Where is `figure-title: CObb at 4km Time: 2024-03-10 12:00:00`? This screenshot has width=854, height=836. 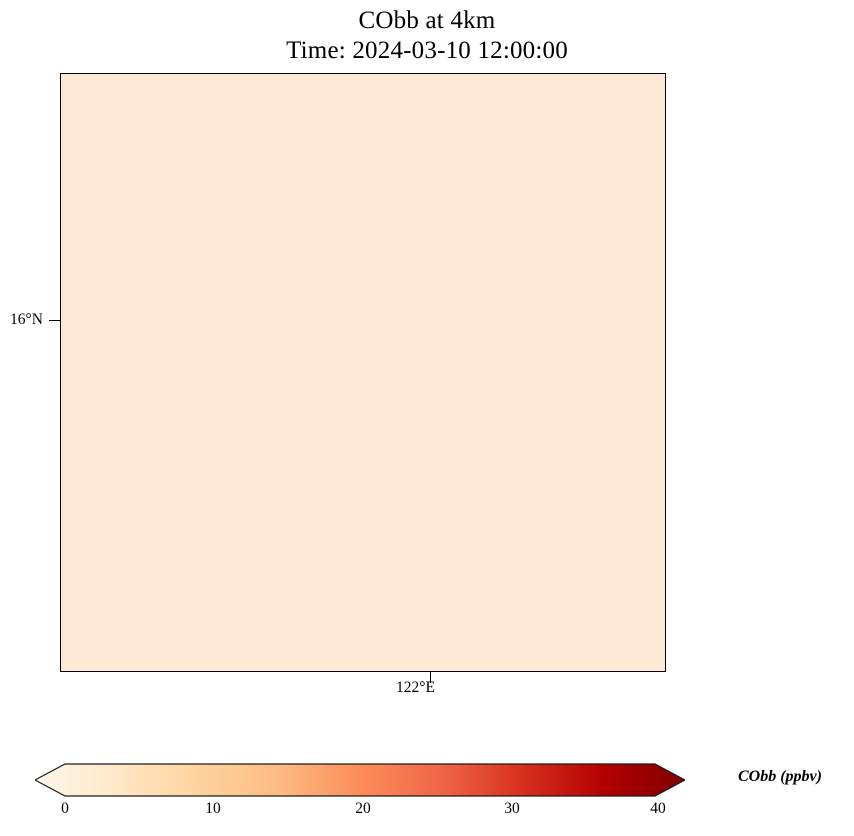
figure-title: CObb at 4km Time: 2024-03-10 12:00:00 is located at coordinates (427, 36).